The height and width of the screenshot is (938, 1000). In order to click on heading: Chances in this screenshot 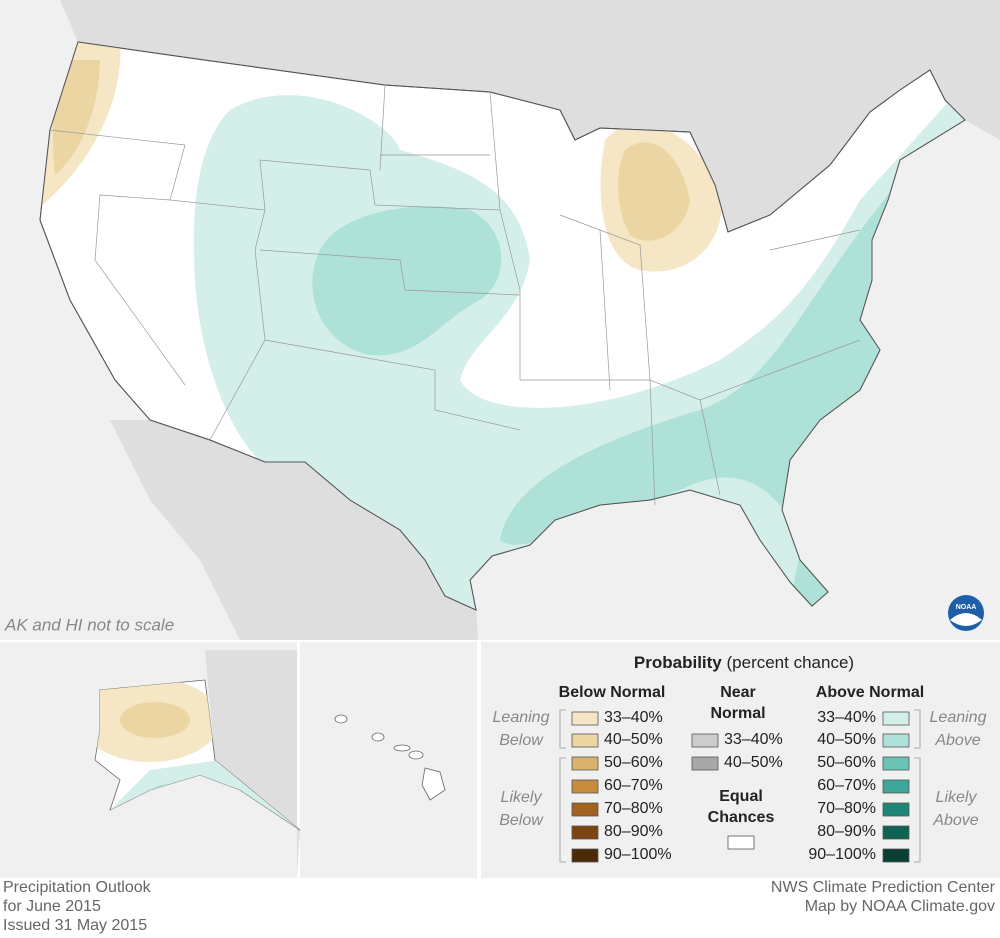, I will do `click(741, 817)`.